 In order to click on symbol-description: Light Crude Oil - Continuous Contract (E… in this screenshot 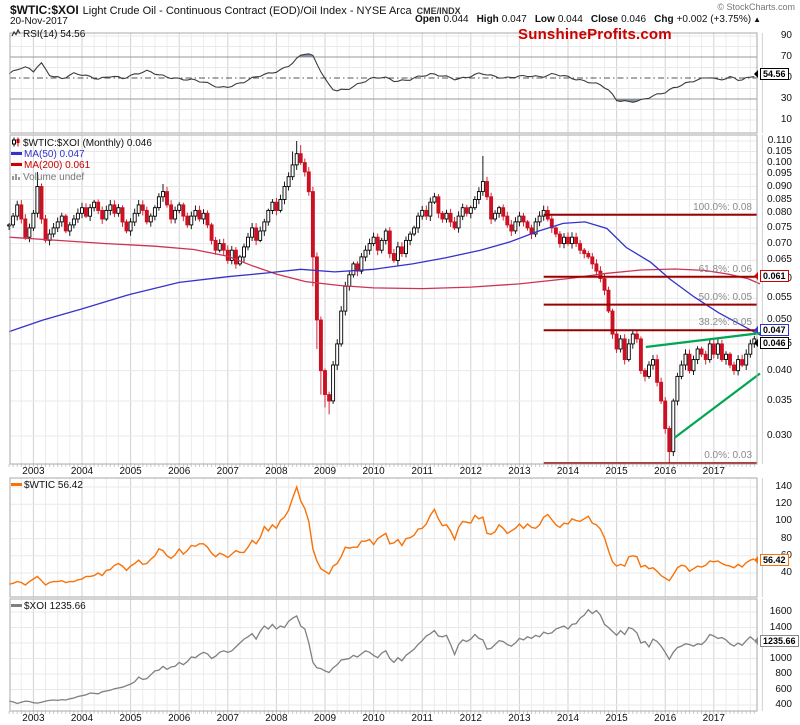, I will do `click(247, 11)`.